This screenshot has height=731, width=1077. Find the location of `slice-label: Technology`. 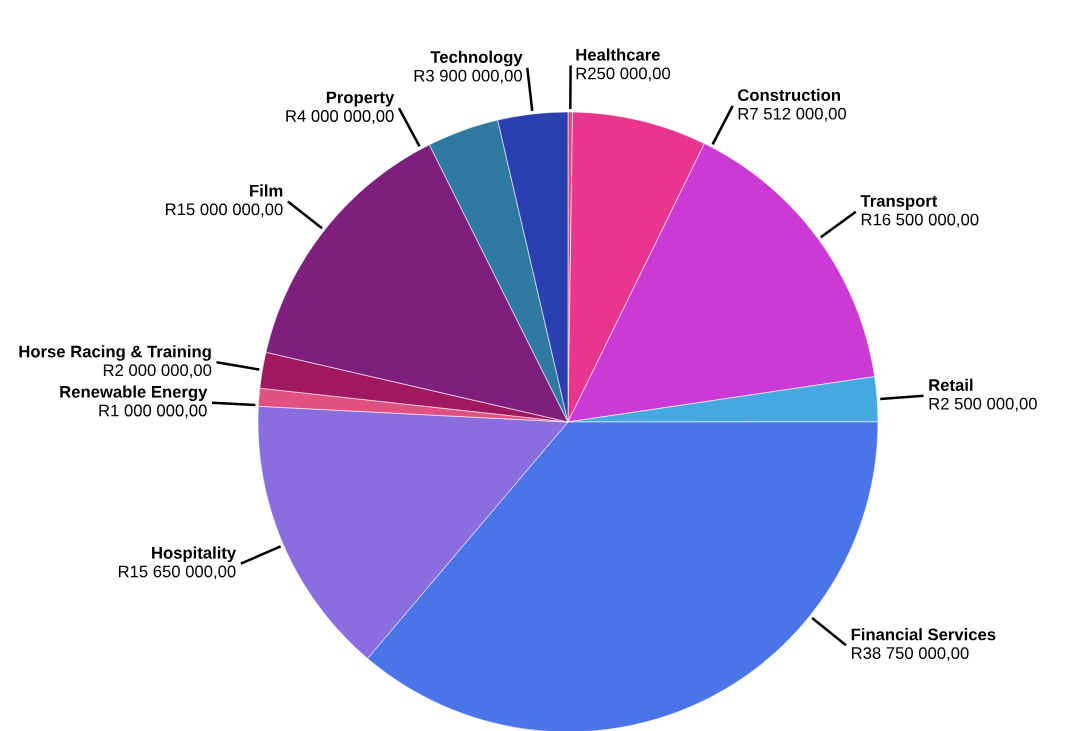

slice-label: Technology is located at coordinates (476, 58).